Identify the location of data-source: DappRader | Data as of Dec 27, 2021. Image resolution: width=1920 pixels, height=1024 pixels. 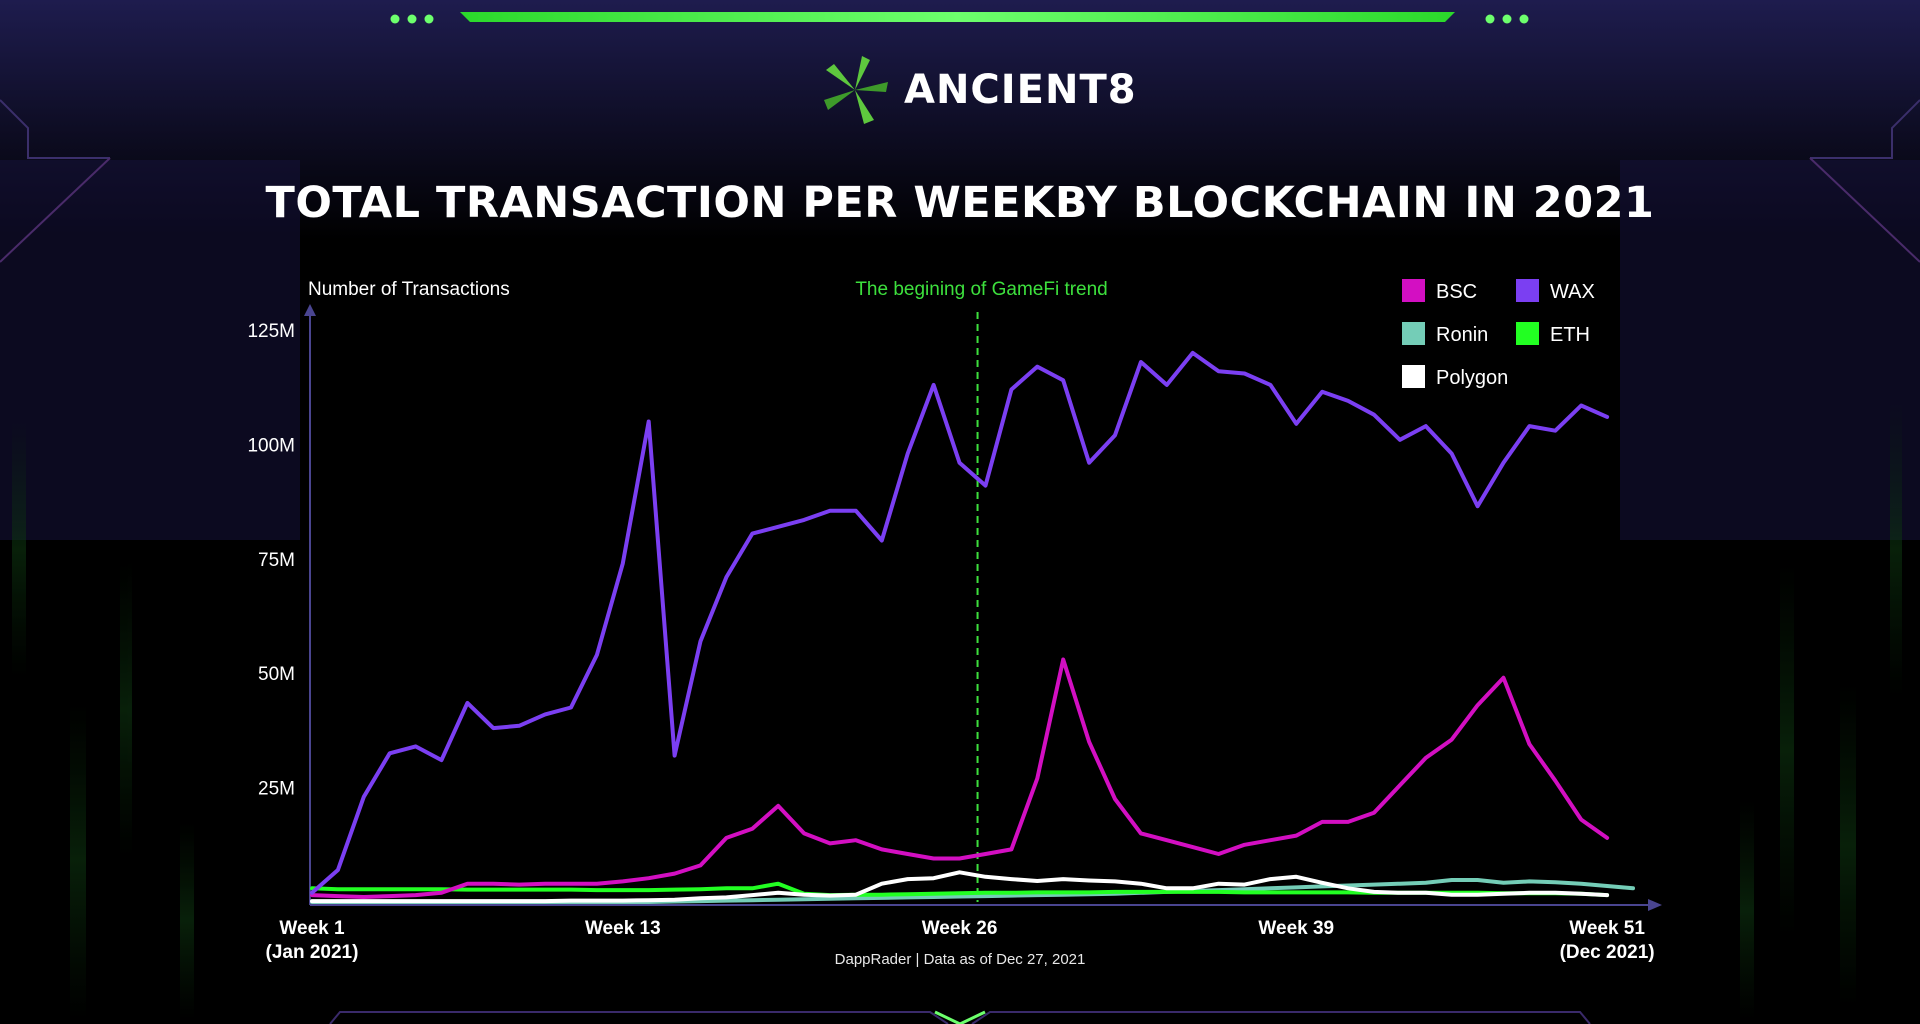
(960, 959).